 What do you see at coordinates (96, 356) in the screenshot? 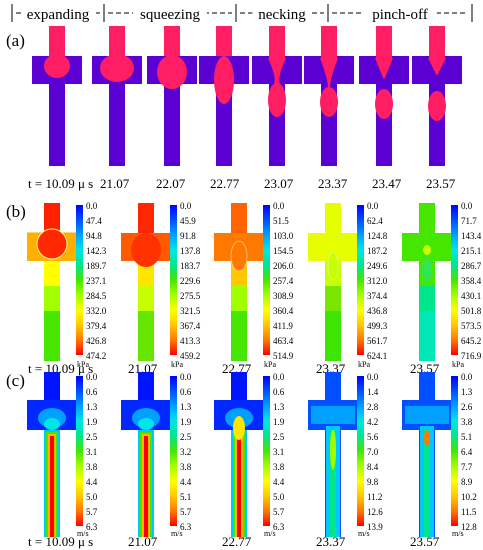
I see `colorbar-tick: 474.2` at bounding box center [96, 356].